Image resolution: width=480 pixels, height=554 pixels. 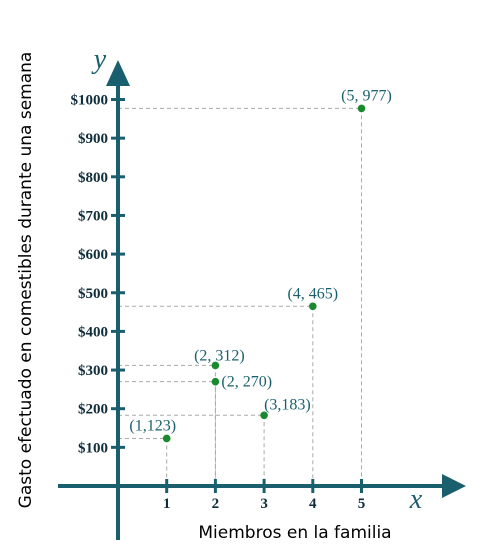 I want to click on x-tick-label: 4, so click(x=313, y=504).